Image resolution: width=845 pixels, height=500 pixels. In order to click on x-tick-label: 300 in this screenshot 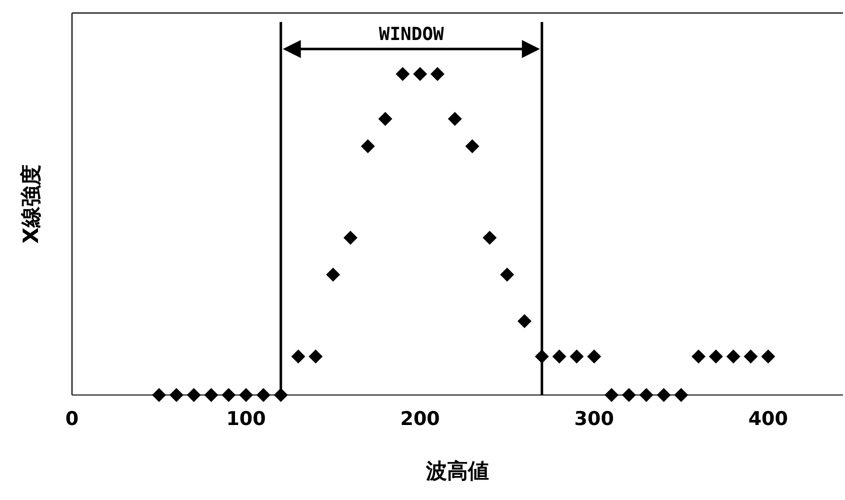, I will do `click(594, 419)`.